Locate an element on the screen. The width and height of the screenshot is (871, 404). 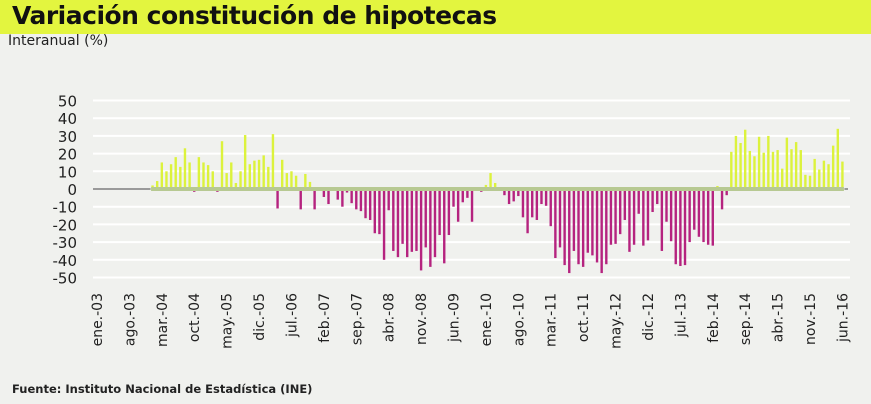
y-tick-label: 0 is located at coordinates (72, 190).